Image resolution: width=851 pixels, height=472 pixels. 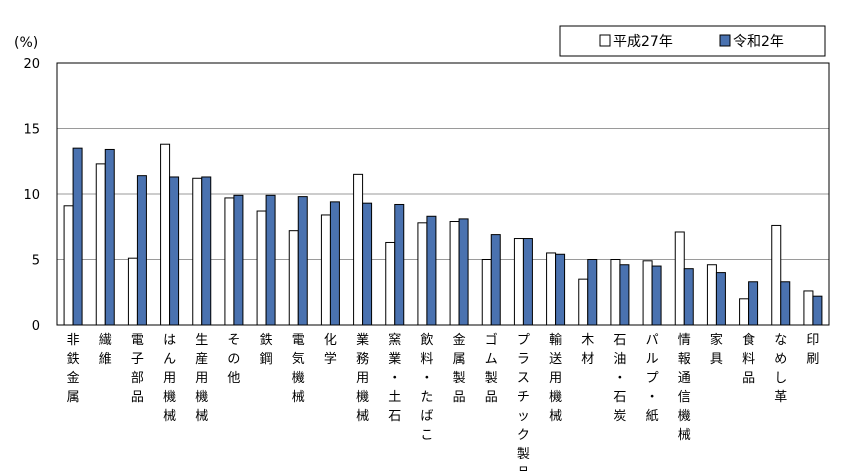 I want to click on category-label: 食料品, so click(x=748, y=359).